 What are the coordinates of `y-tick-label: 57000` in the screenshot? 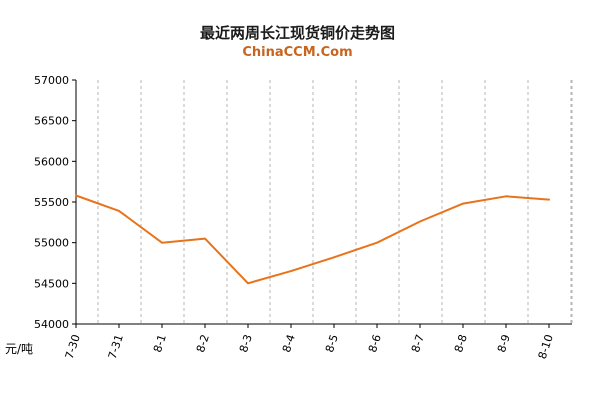 It's located at (51, 80).